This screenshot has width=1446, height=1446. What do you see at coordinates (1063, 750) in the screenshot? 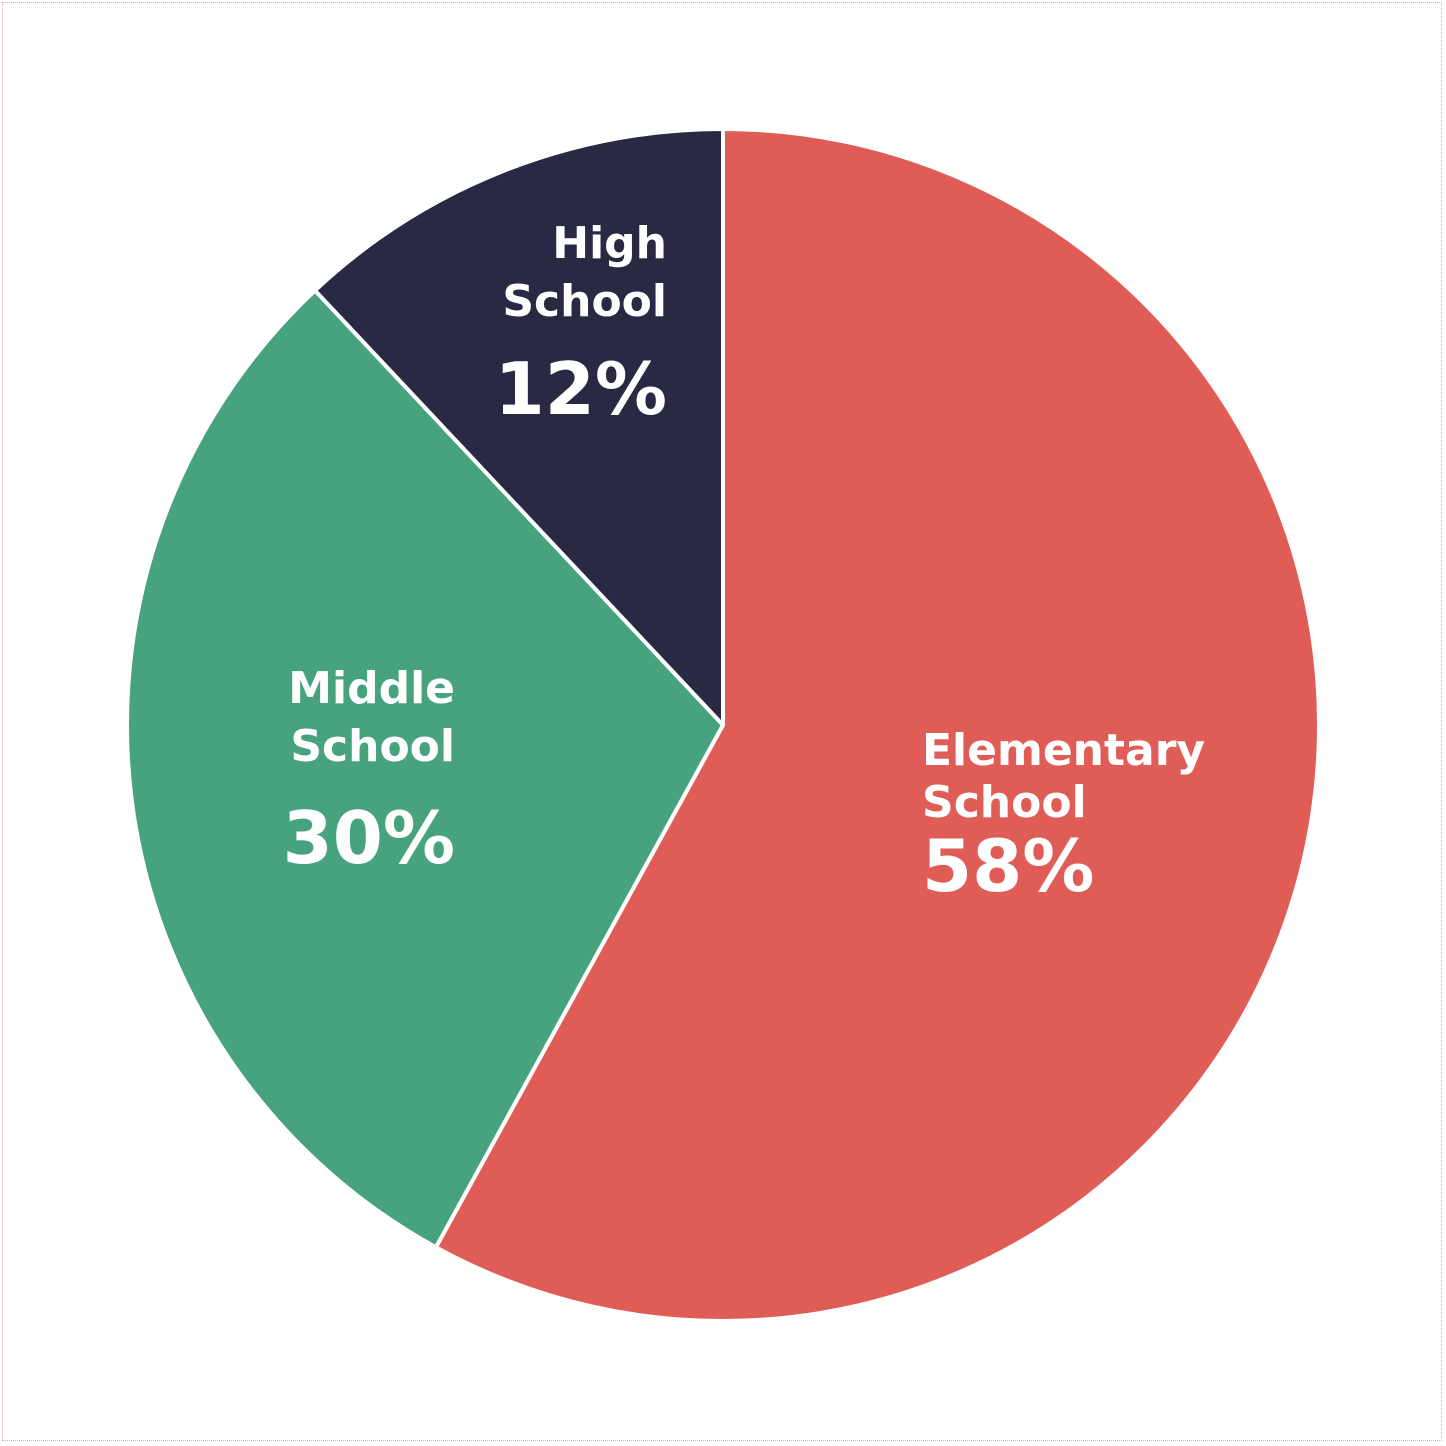
I see `slice-label-name: Elementary` at bounding box center [1063, 750].